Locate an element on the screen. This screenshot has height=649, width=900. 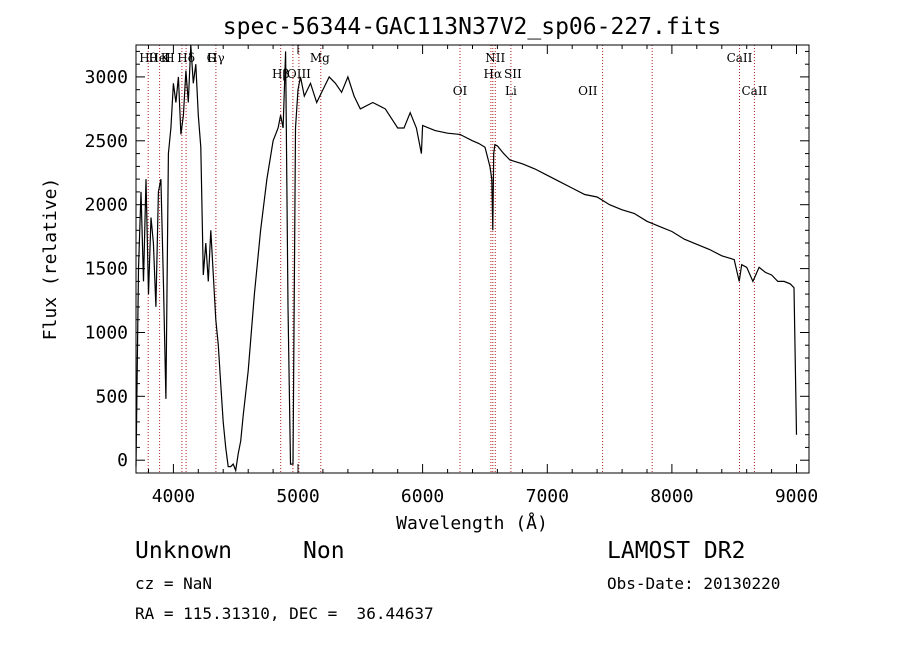
y-tick-label: 500 is located at coordinates (111, 396).